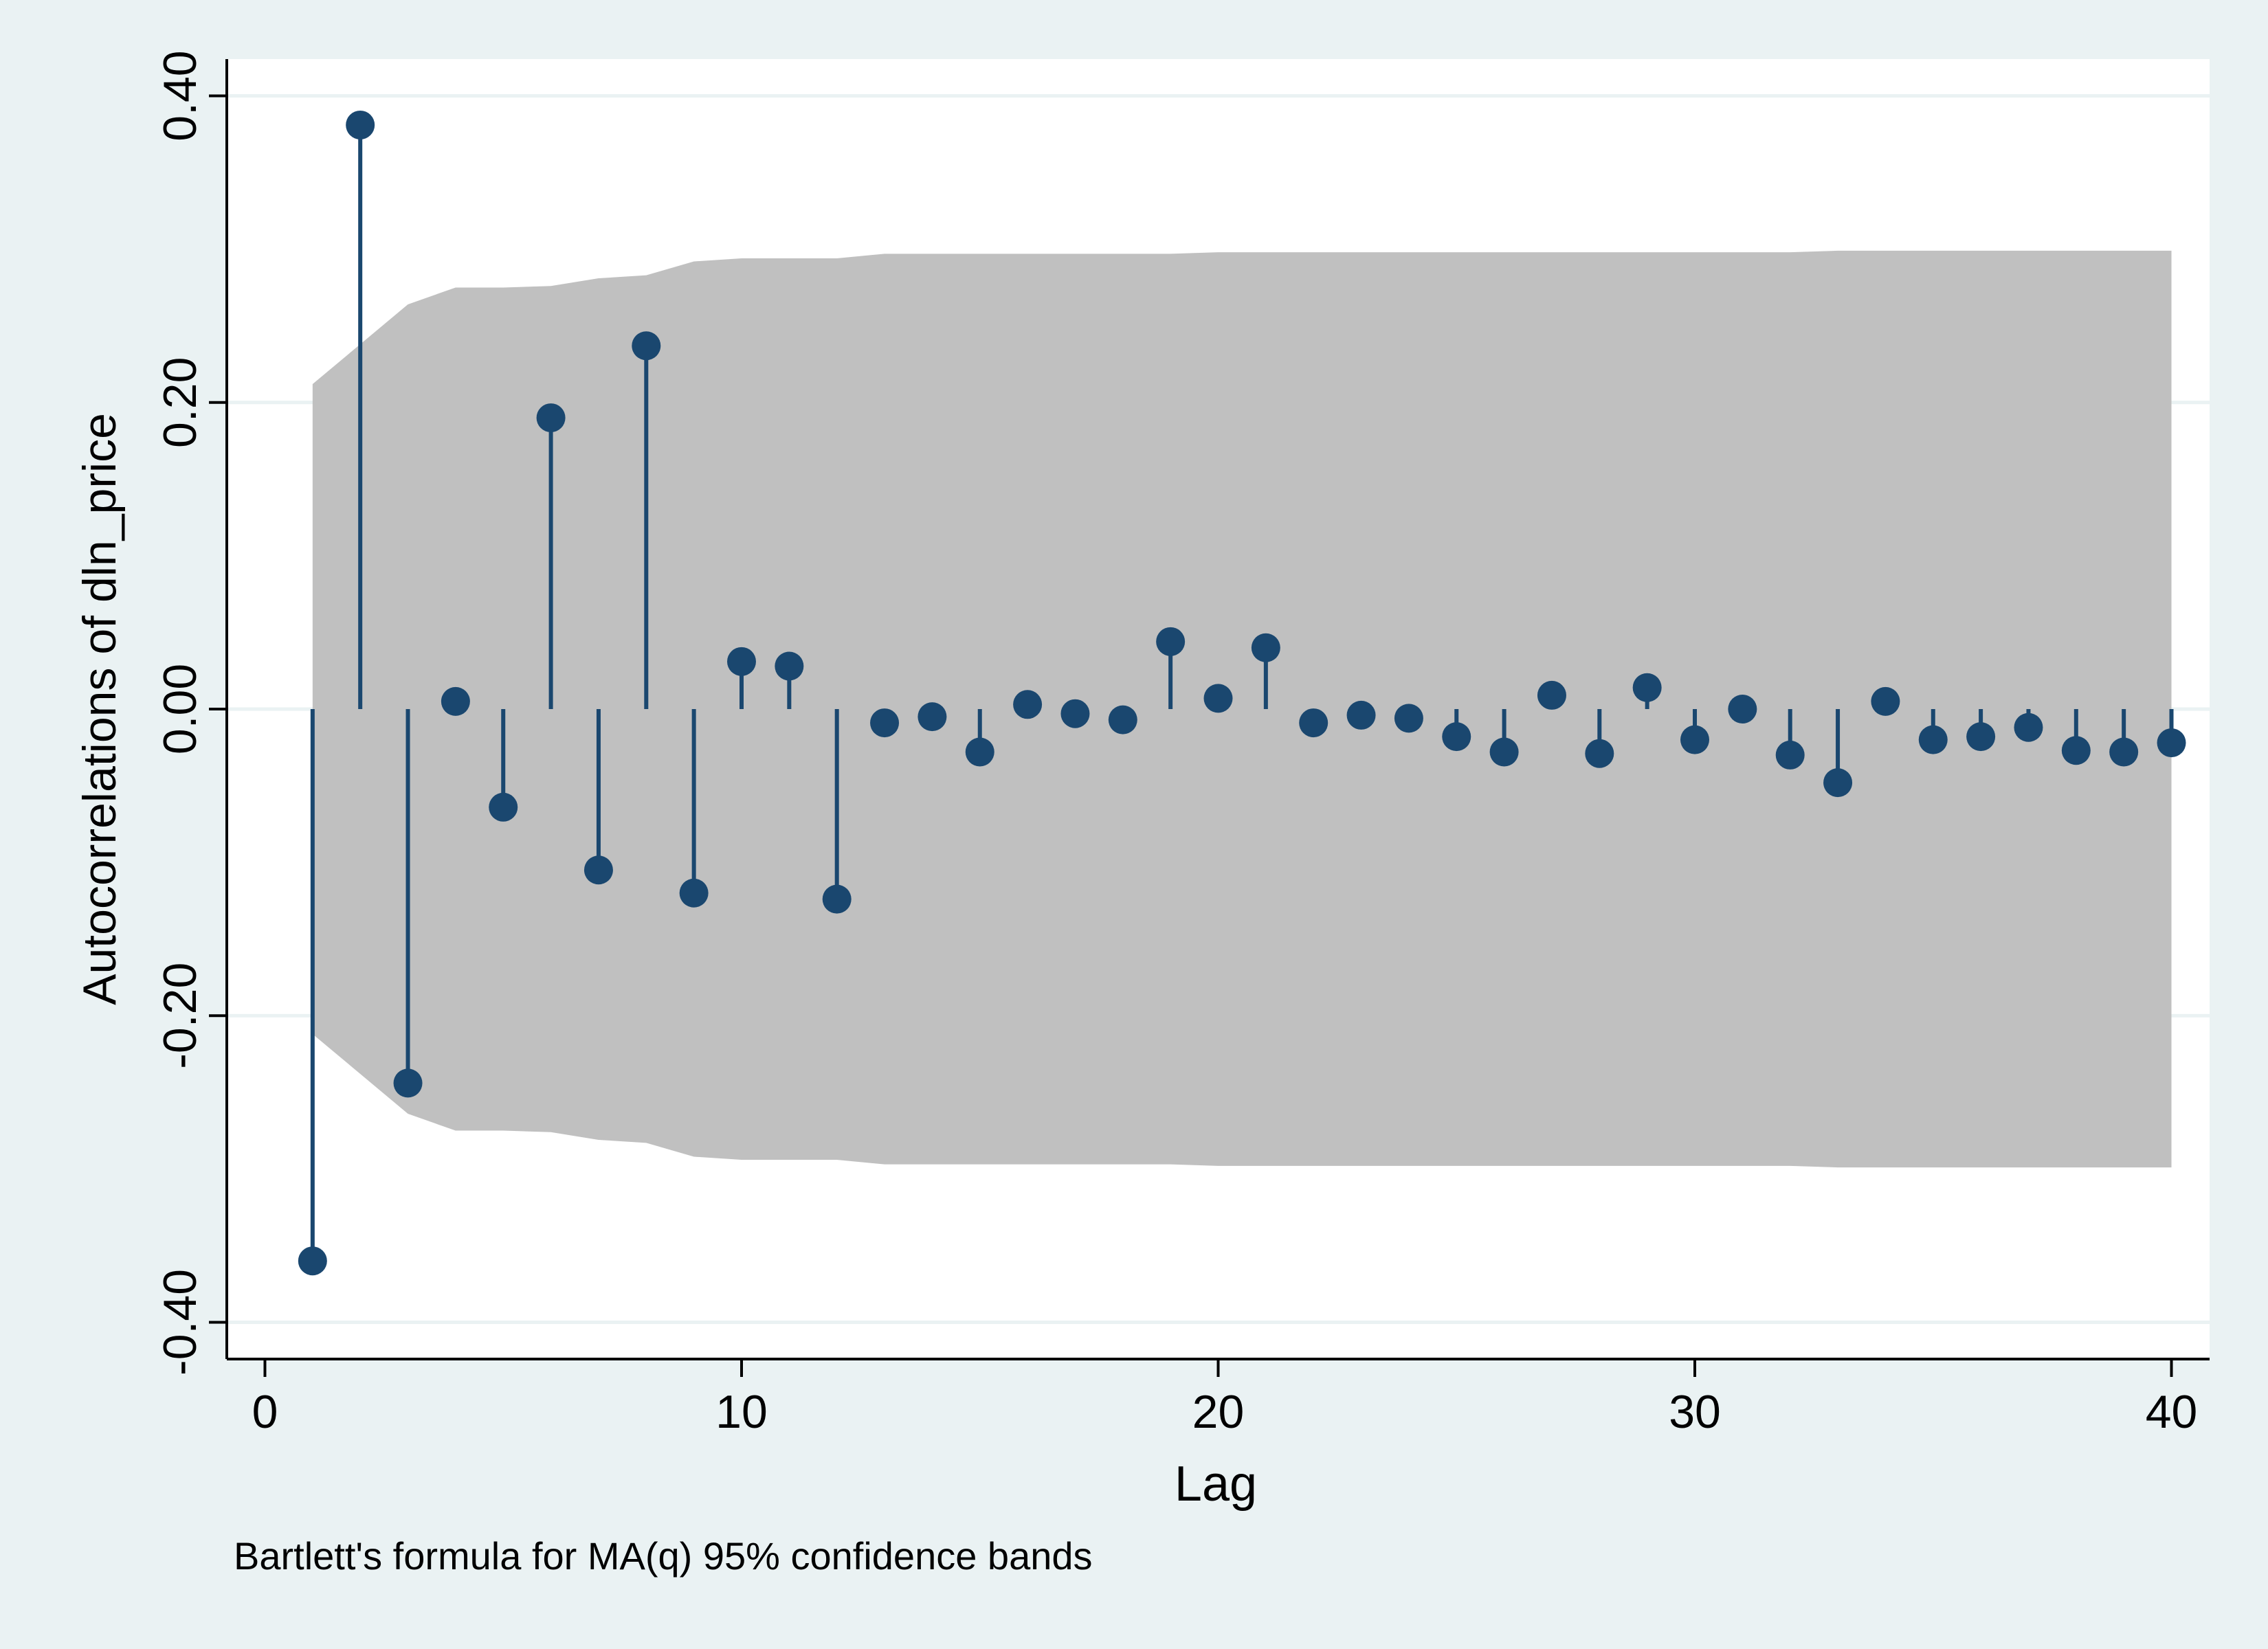 The height and width of the screenshot is (1649, 2268). Describe the element at coordinates (100, 709) in the screenshot. I see `y-axis-title: Autocorrelations of dln_price` at that location.